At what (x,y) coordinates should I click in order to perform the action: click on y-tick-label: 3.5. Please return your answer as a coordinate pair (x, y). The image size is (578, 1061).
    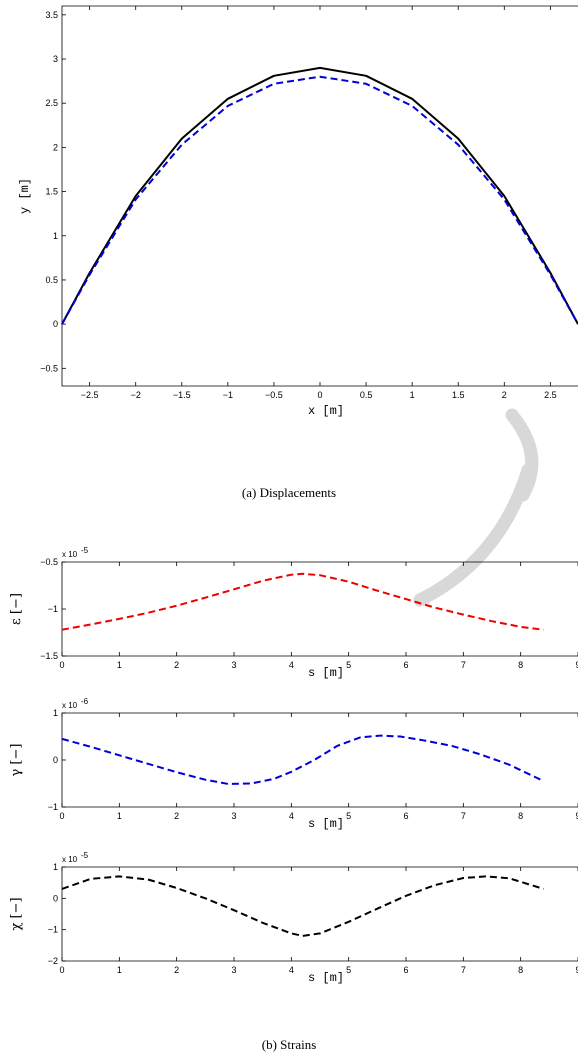
    Looking at the image, I should click on (51, 15).